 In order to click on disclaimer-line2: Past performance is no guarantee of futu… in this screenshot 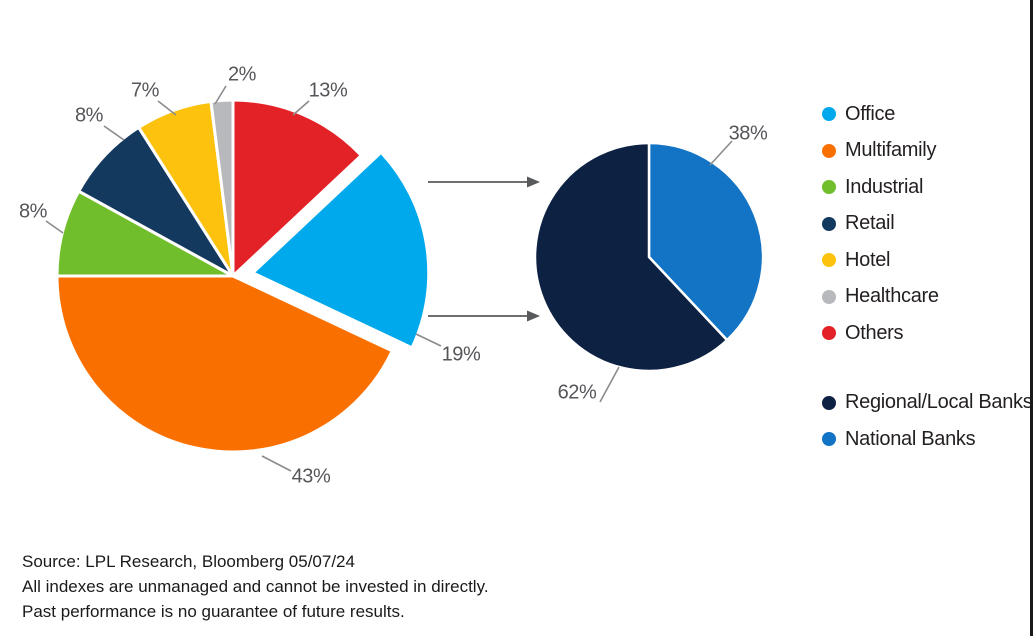, I will do `click(213, 611)`.